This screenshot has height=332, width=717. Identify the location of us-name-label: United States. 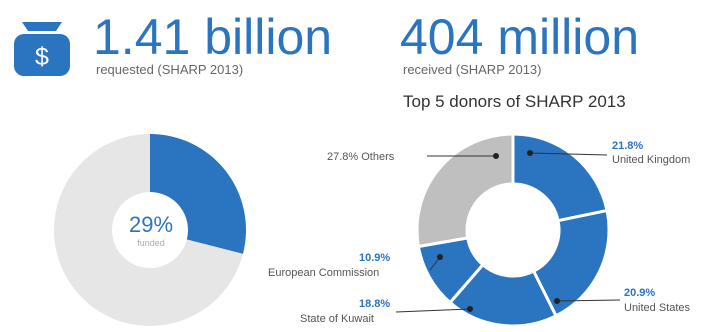
(657, 308).